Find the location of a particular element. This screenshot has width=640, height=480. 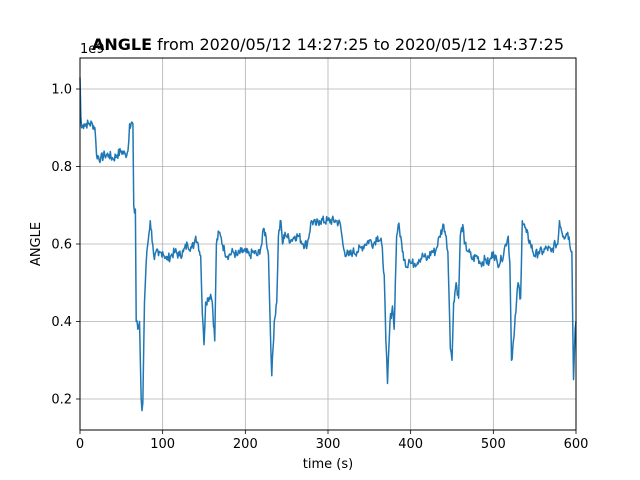

x-tick-label: 100 is located at coordinates (162, 444).